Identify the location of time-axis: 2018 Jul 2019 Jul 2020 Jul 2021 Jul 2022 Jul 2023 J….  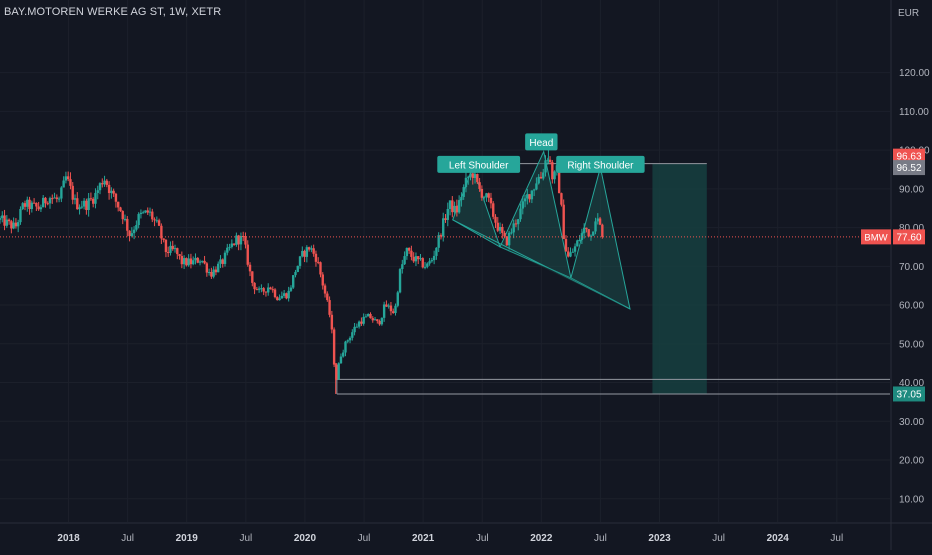
(450, 538).